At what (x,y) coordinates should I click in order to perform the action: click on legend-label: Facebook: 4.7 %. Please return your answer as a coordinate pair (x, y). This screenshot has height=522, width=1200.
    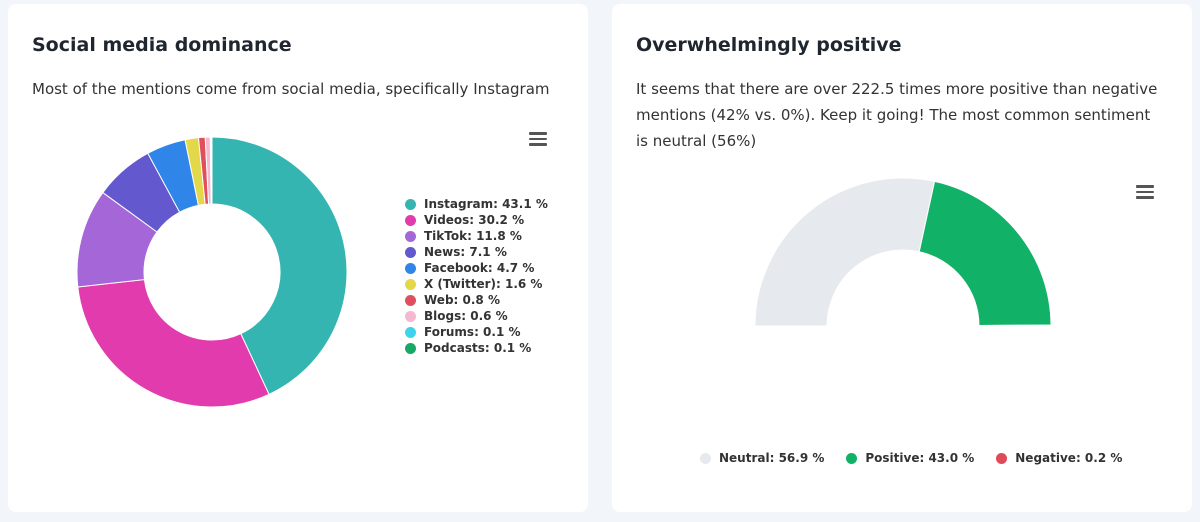
    Looking at the image, I should click on (479, 268).